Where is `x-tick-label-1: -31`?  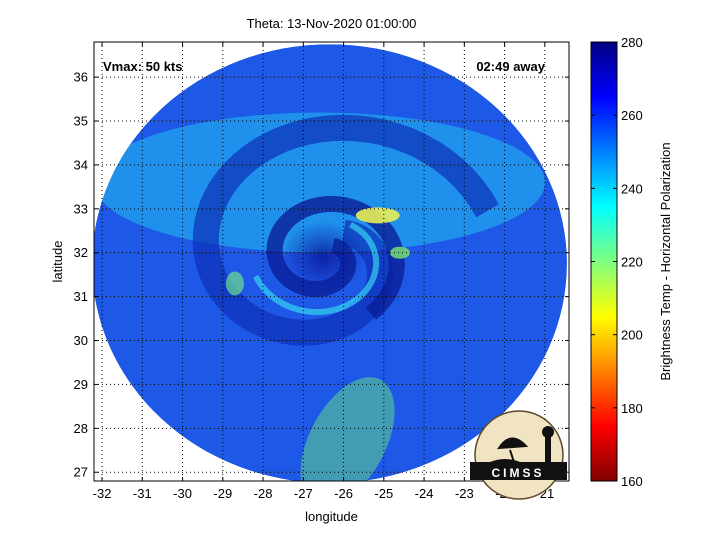 x-tick-label-1: -31 is located at coordinates (142, 493).